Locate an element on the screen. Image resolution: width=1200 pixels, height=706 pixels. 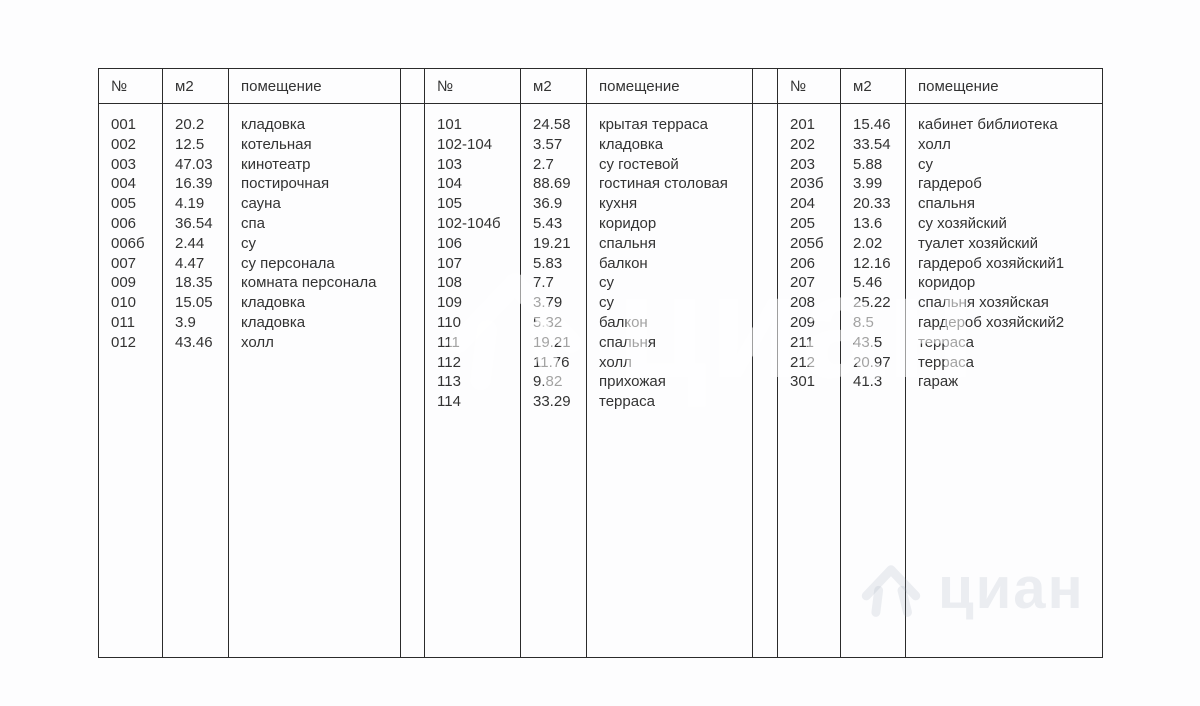
room-number-cell: 203б is located at coordinates (809, 184).